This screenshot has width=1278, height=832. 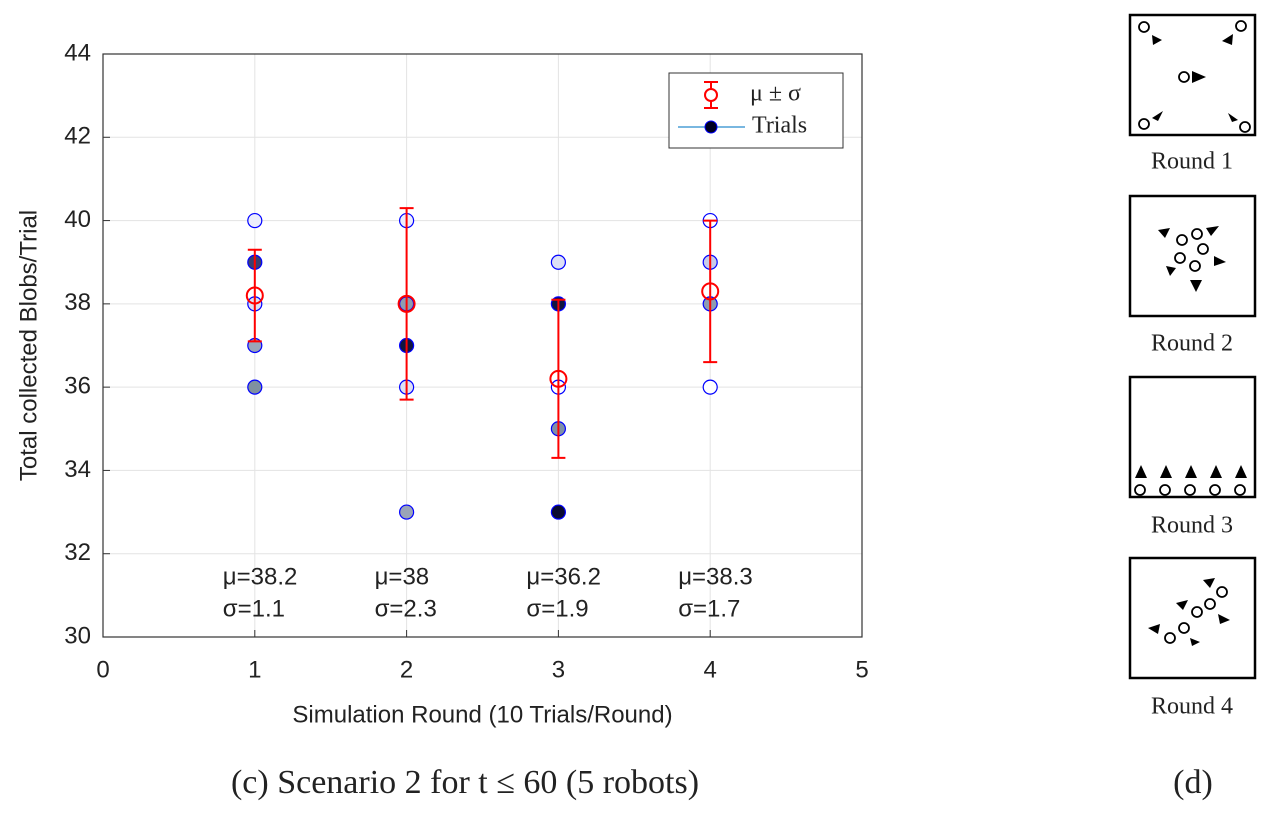 I want to click on round-label: Round 3, so click(x=1192, y=526).